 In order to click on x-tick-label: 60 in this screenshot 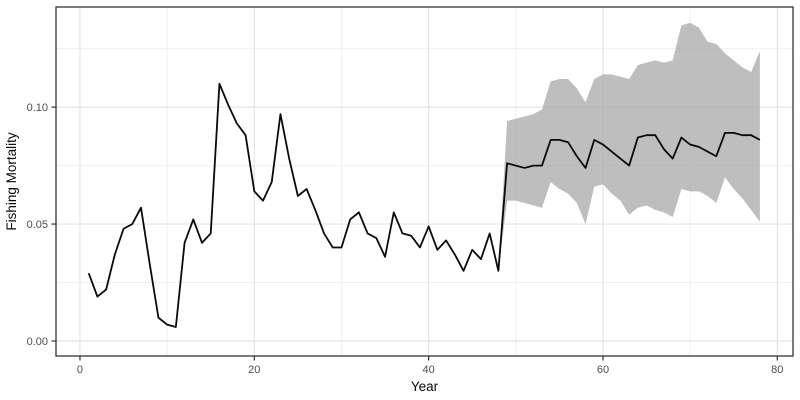, I will do `click(603, 370)`.